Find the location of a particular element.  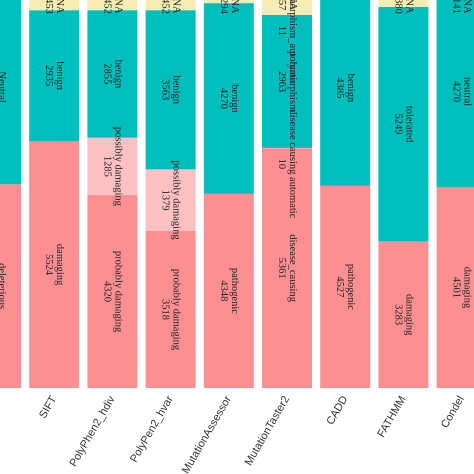

class-label-mutationtaster2-disease-causing-automatic: disease causing automatic is located at coordinates (292, 163).